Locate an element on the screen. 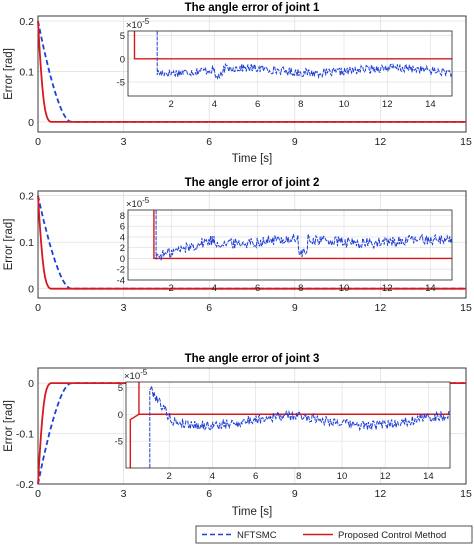 The width and height of the screenshot is (474, 545). chart-title: The angle error of joint 1 is located at coordinates (252, 8).